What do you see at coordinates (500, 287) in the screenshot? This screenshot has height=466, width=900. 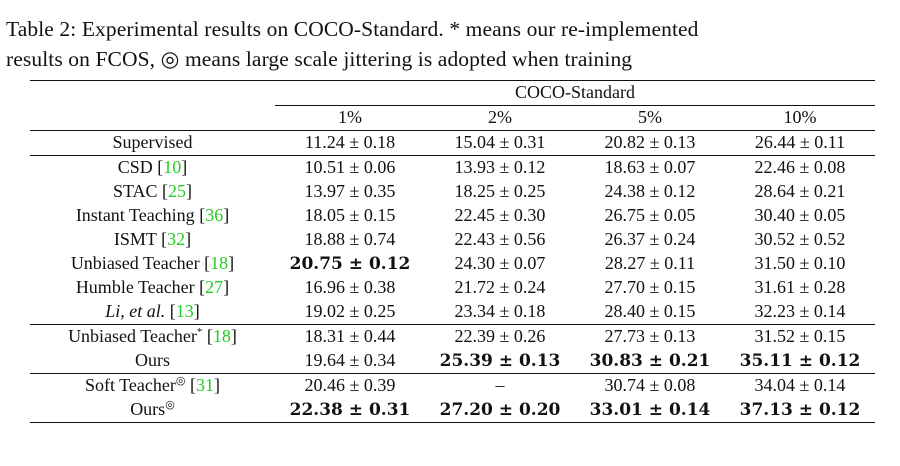 I see `result-cell: 21.72 ± 0.24` at bounding box center [500, 287].